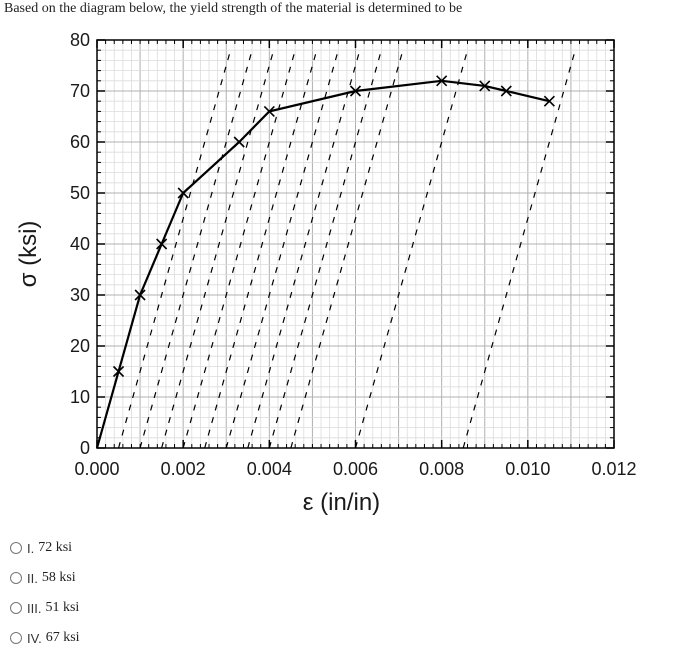 This screenshot has width=675, height=670. What do you see at coordinates (80, 142) in the screenshot?
I see `y-tick-label: 60` at bounding box center [80, 142].